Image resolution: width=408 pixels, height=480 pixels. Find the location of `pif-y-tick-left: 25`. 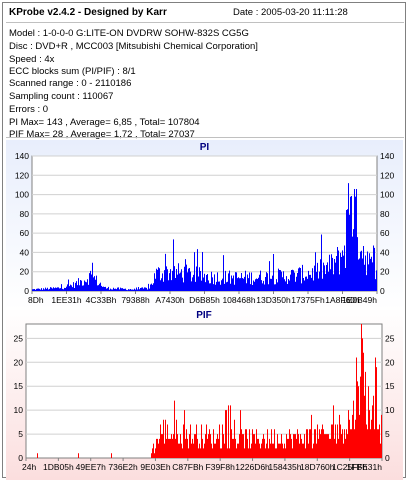

pif-y-tick-left: 25 is located at coordinates (19, 338).